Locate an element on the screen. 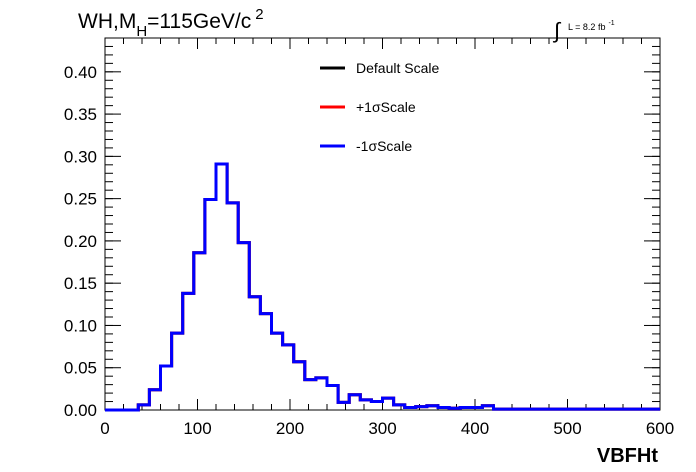 This screenshot has height=472, width=696. y-tick-label: 0.30 is located at coordinates (80, 156).